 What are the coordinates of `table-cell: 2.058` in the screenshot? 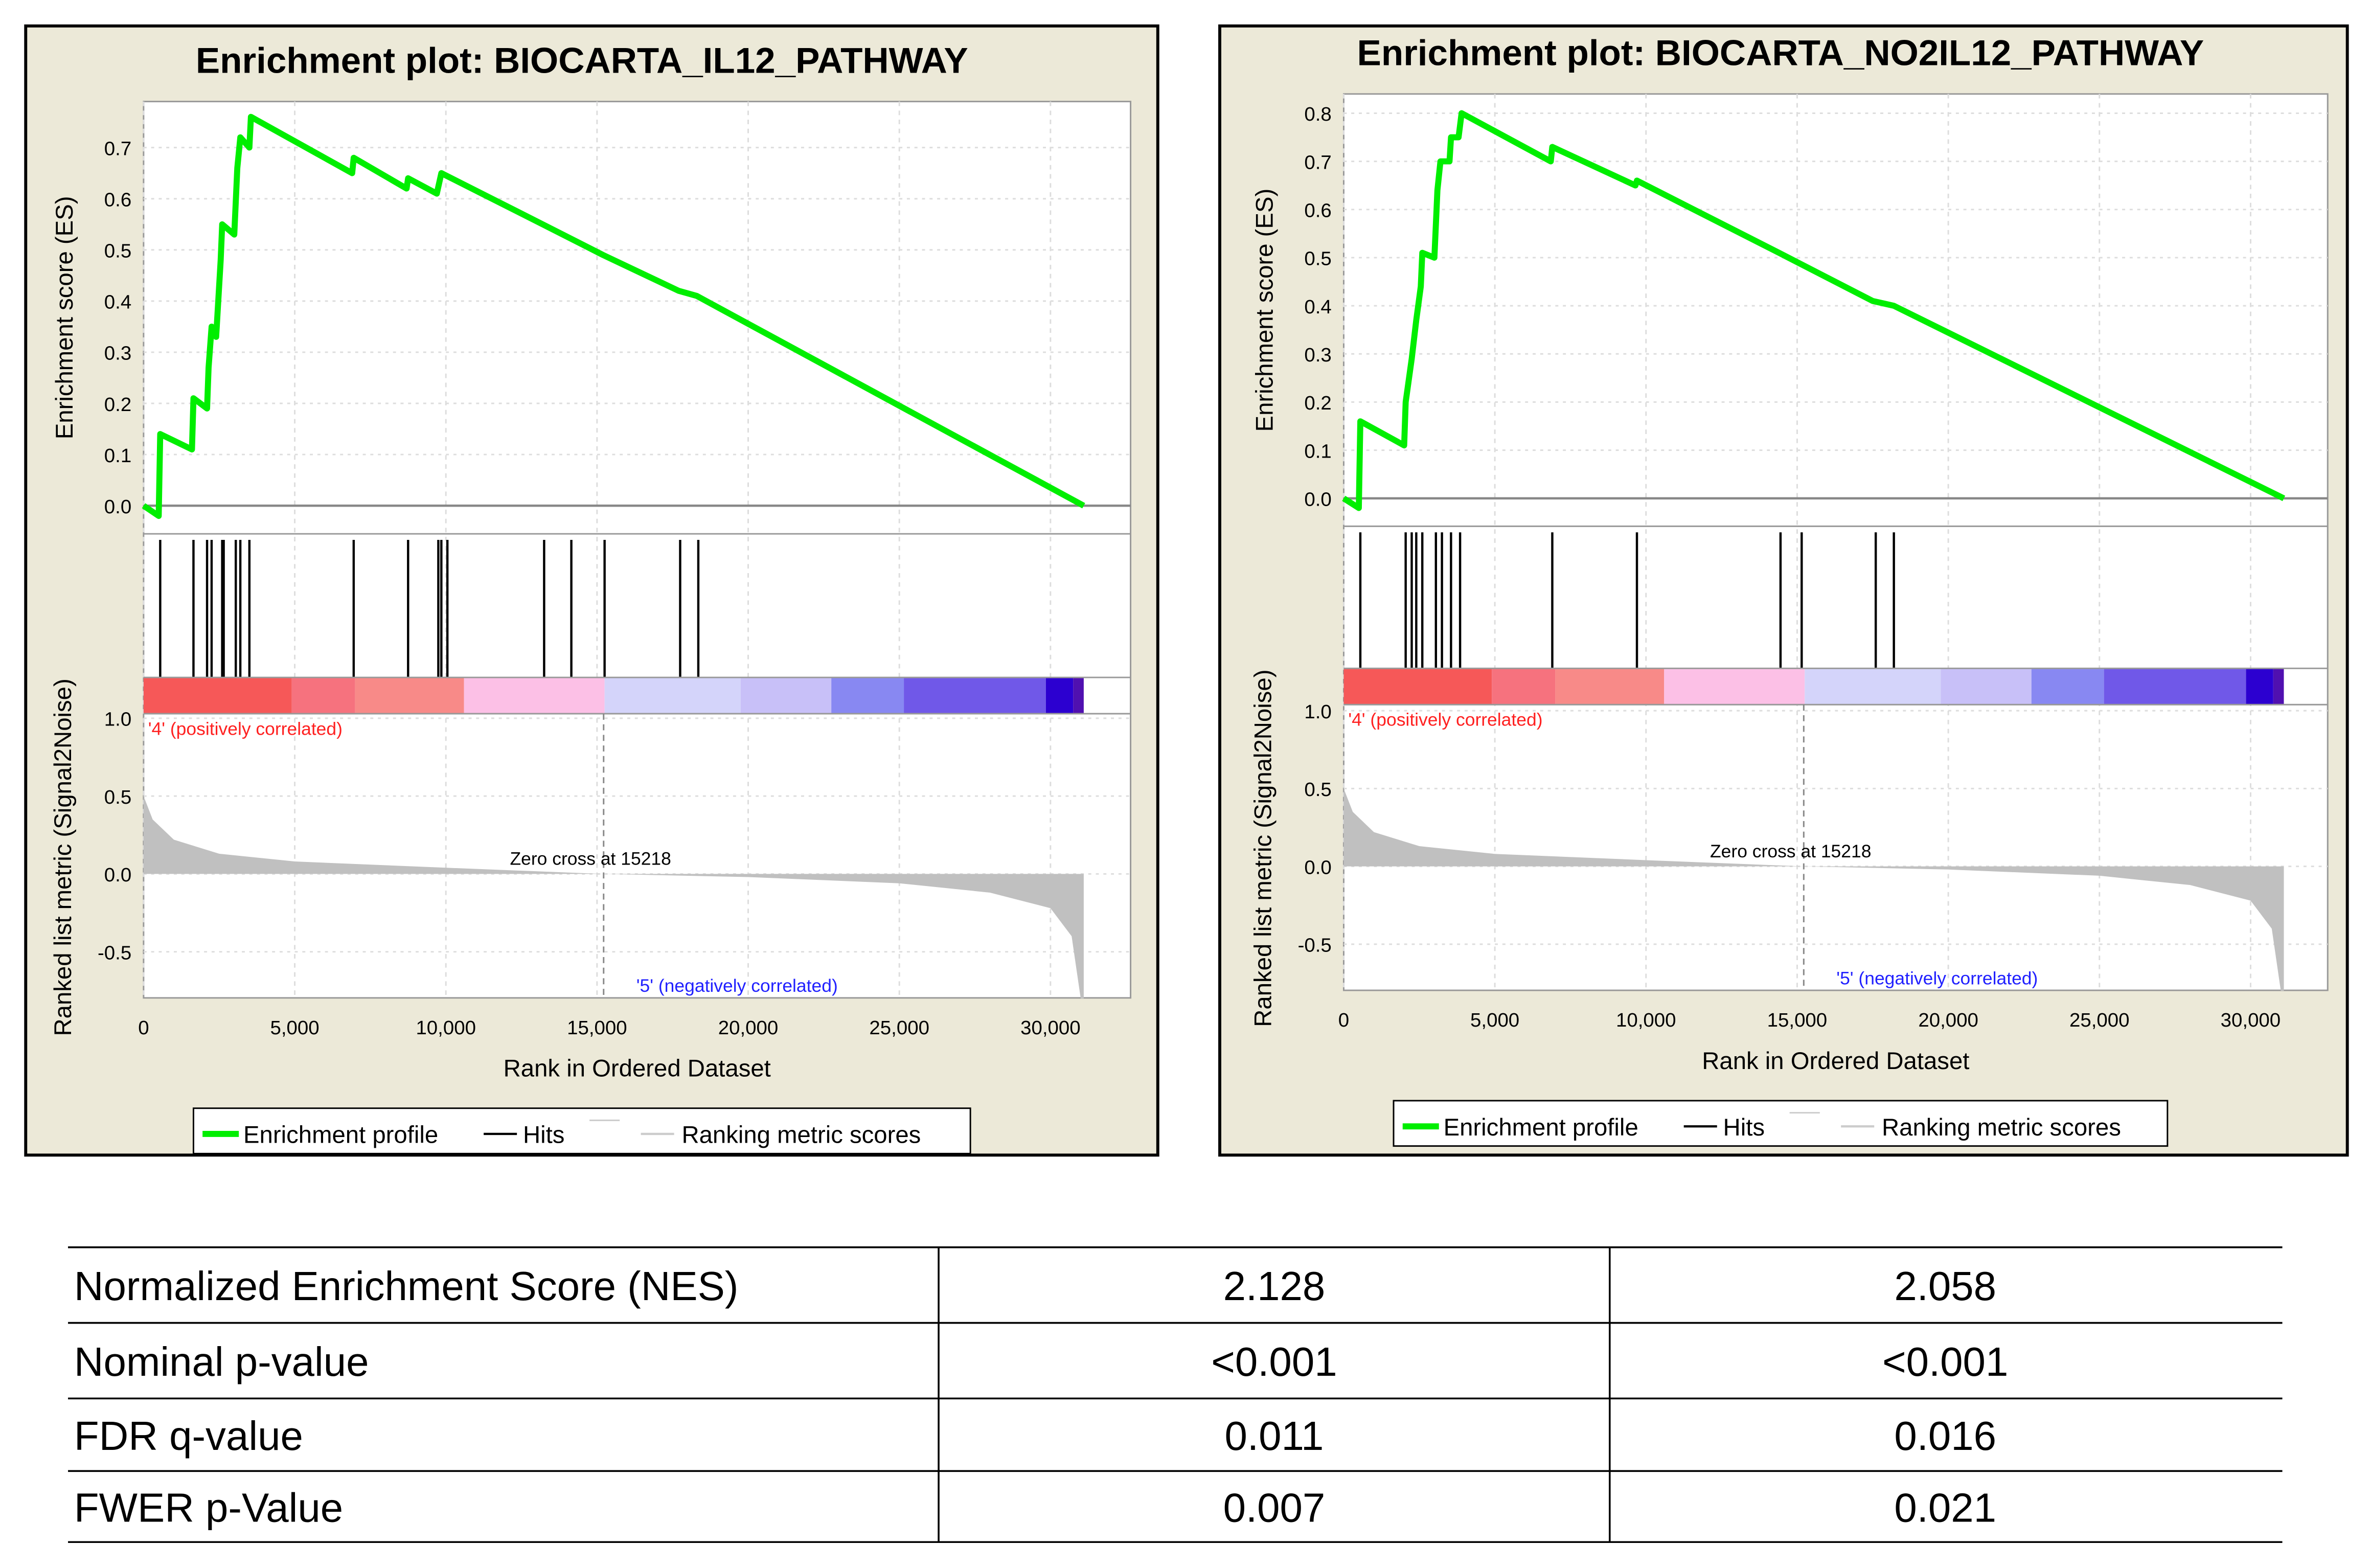 It's located at (1945, 1286).